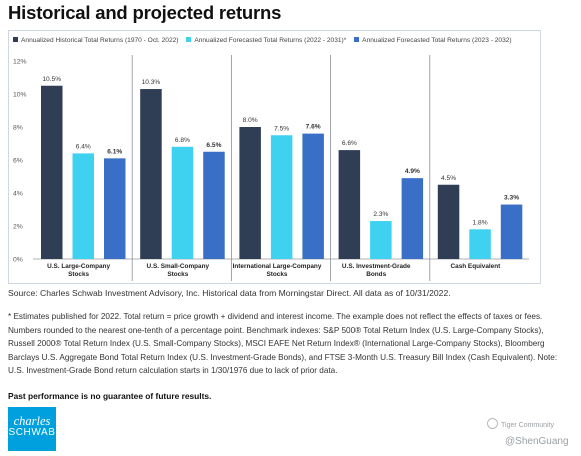 The height and width of the screenshot is (456, 581). What do you see at coordinates (18, 128) in the screenshot?
I see `y-tick-label: 8%` at bounding box center [18, 128].